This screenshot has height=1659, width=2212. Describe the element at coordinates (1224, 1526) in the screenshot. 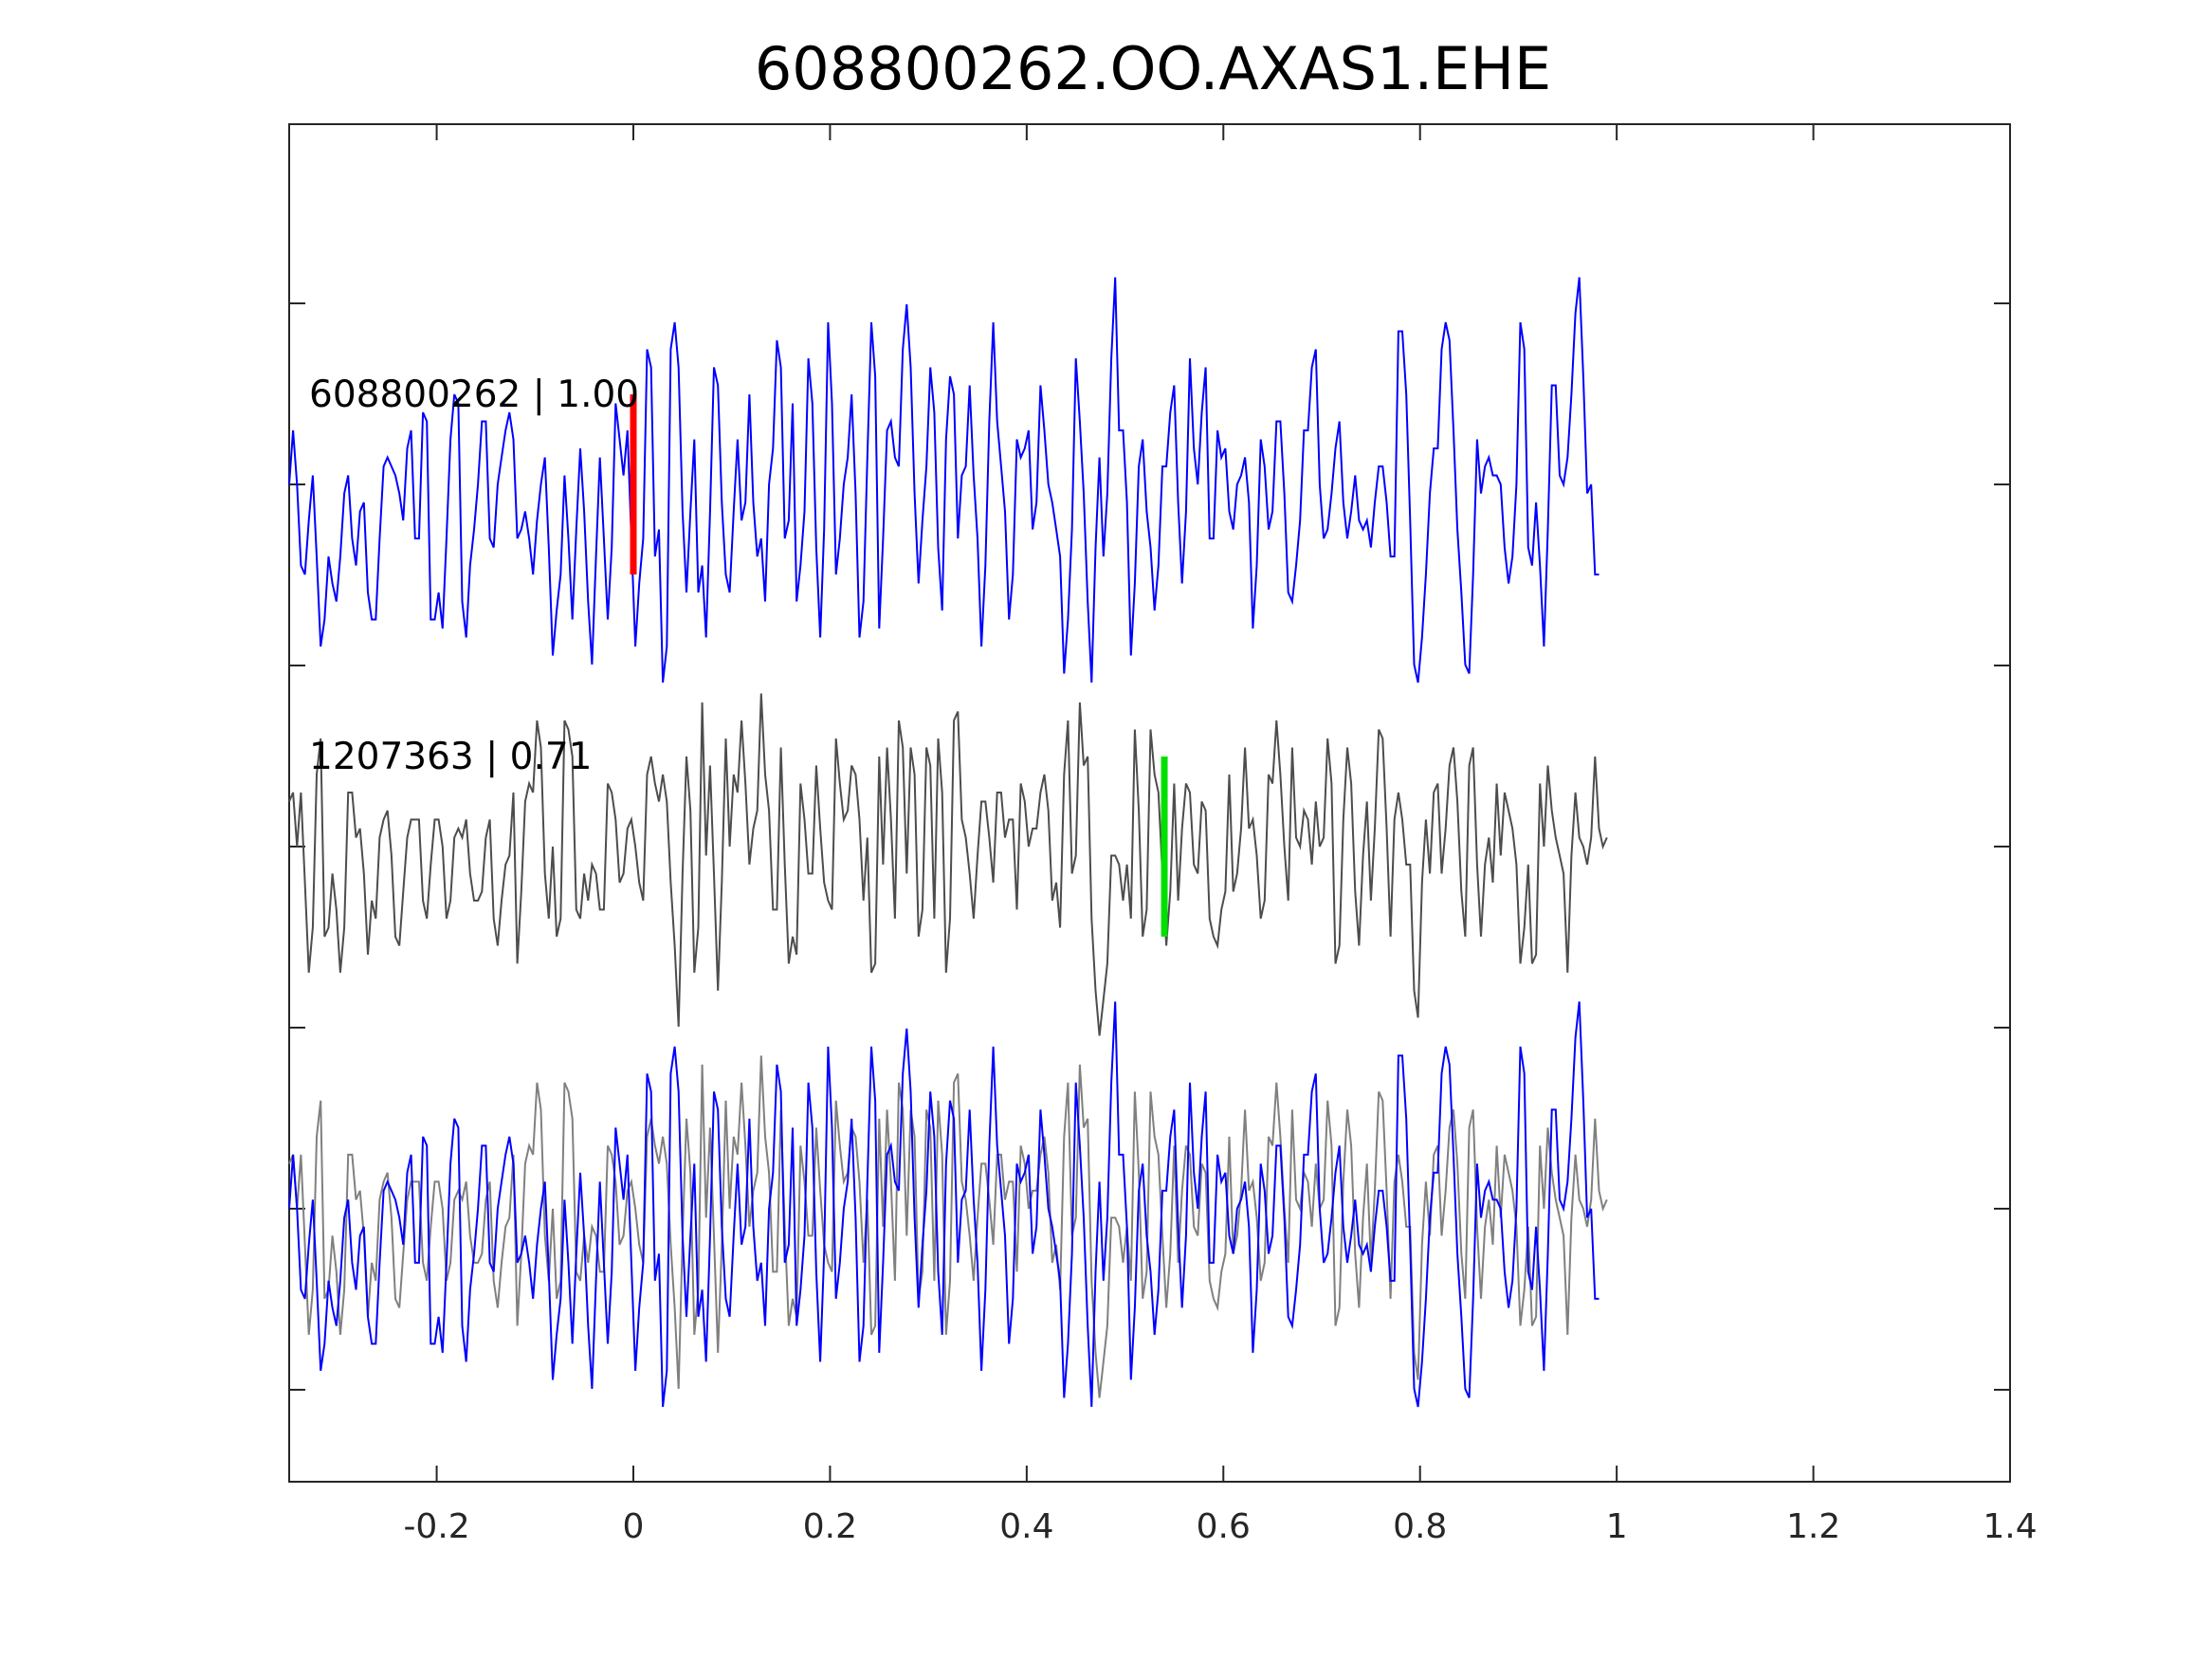

I see `x-tick-label: 0.6` at that location.